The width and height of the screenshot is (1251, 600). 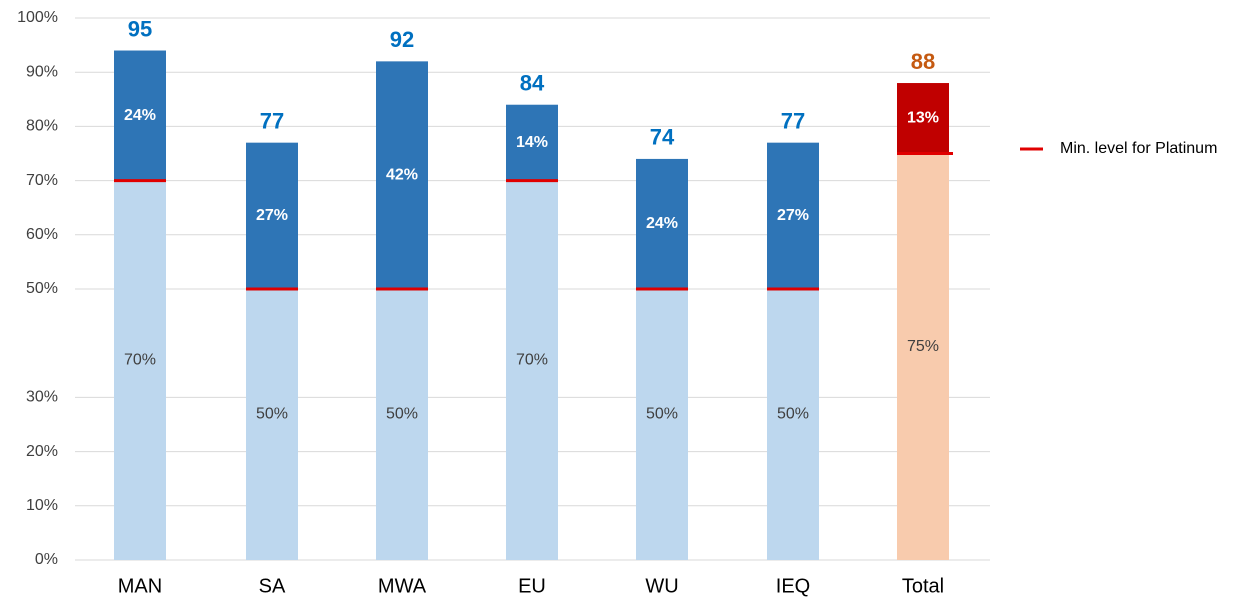 I want to click on y-tick-label: 0%, so click(x=46, y=559).